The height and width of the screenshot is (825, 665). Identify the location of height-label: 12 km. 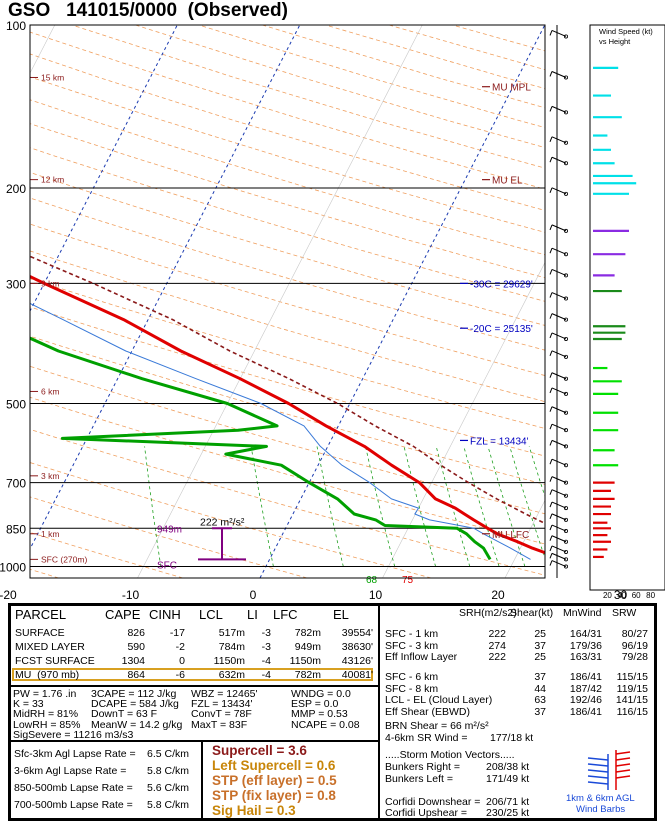
(52, 180).